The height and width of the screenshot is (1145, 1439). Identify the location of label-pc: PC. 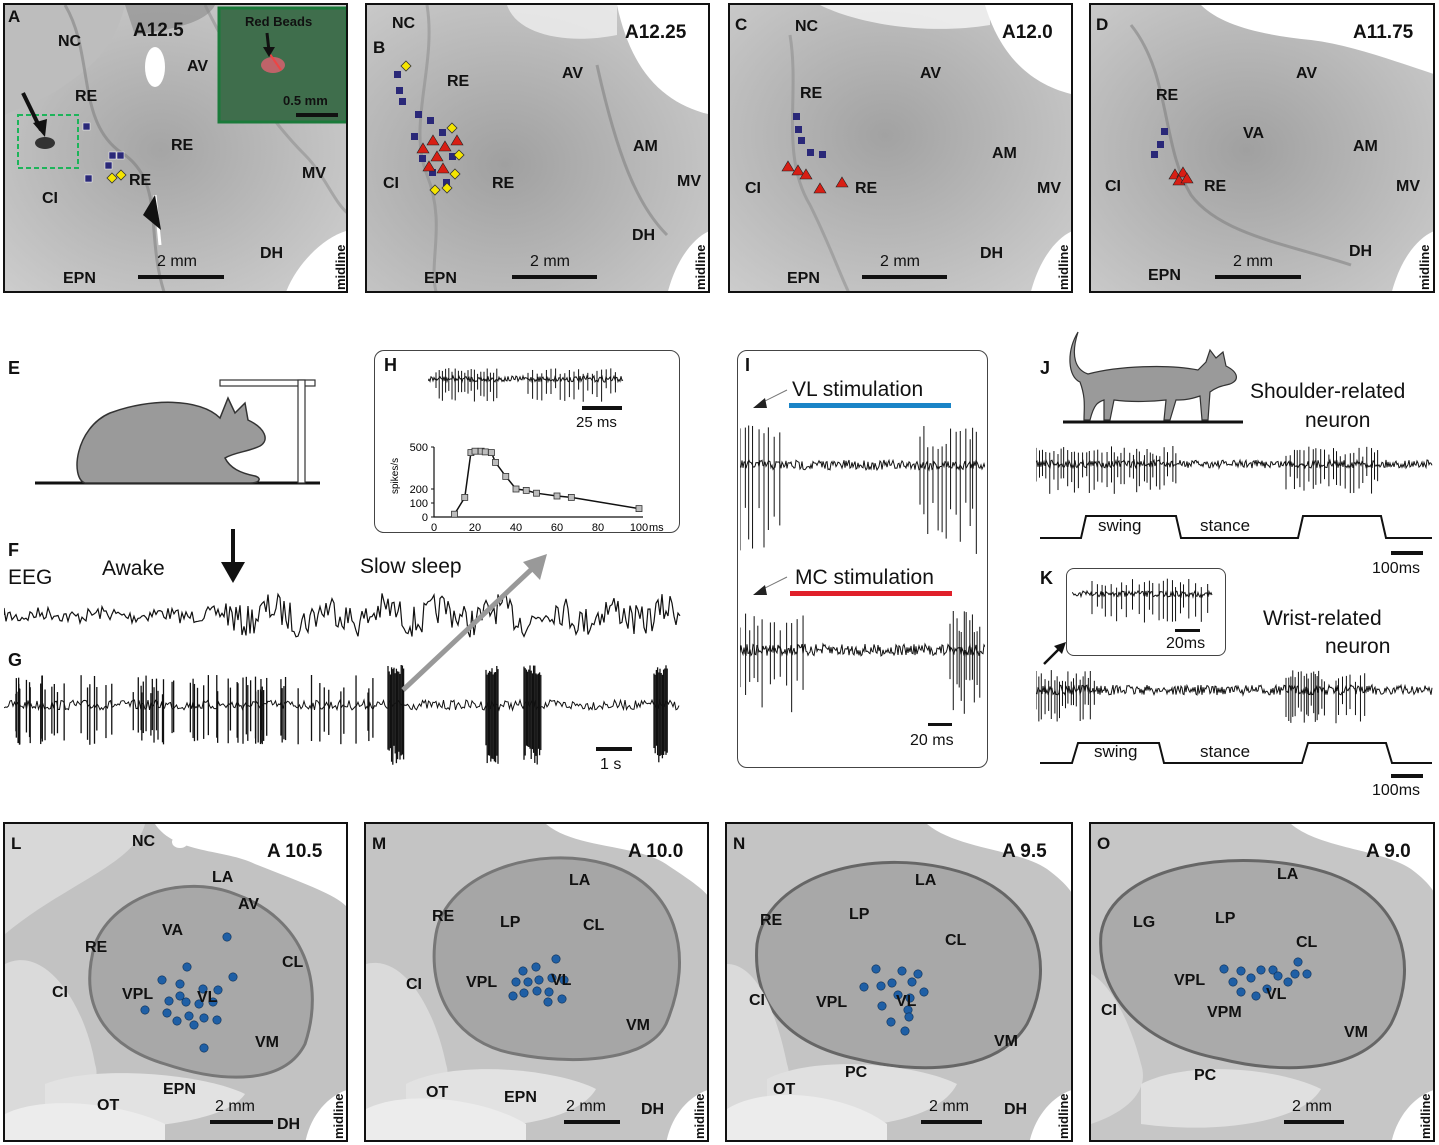
(856, 1072).